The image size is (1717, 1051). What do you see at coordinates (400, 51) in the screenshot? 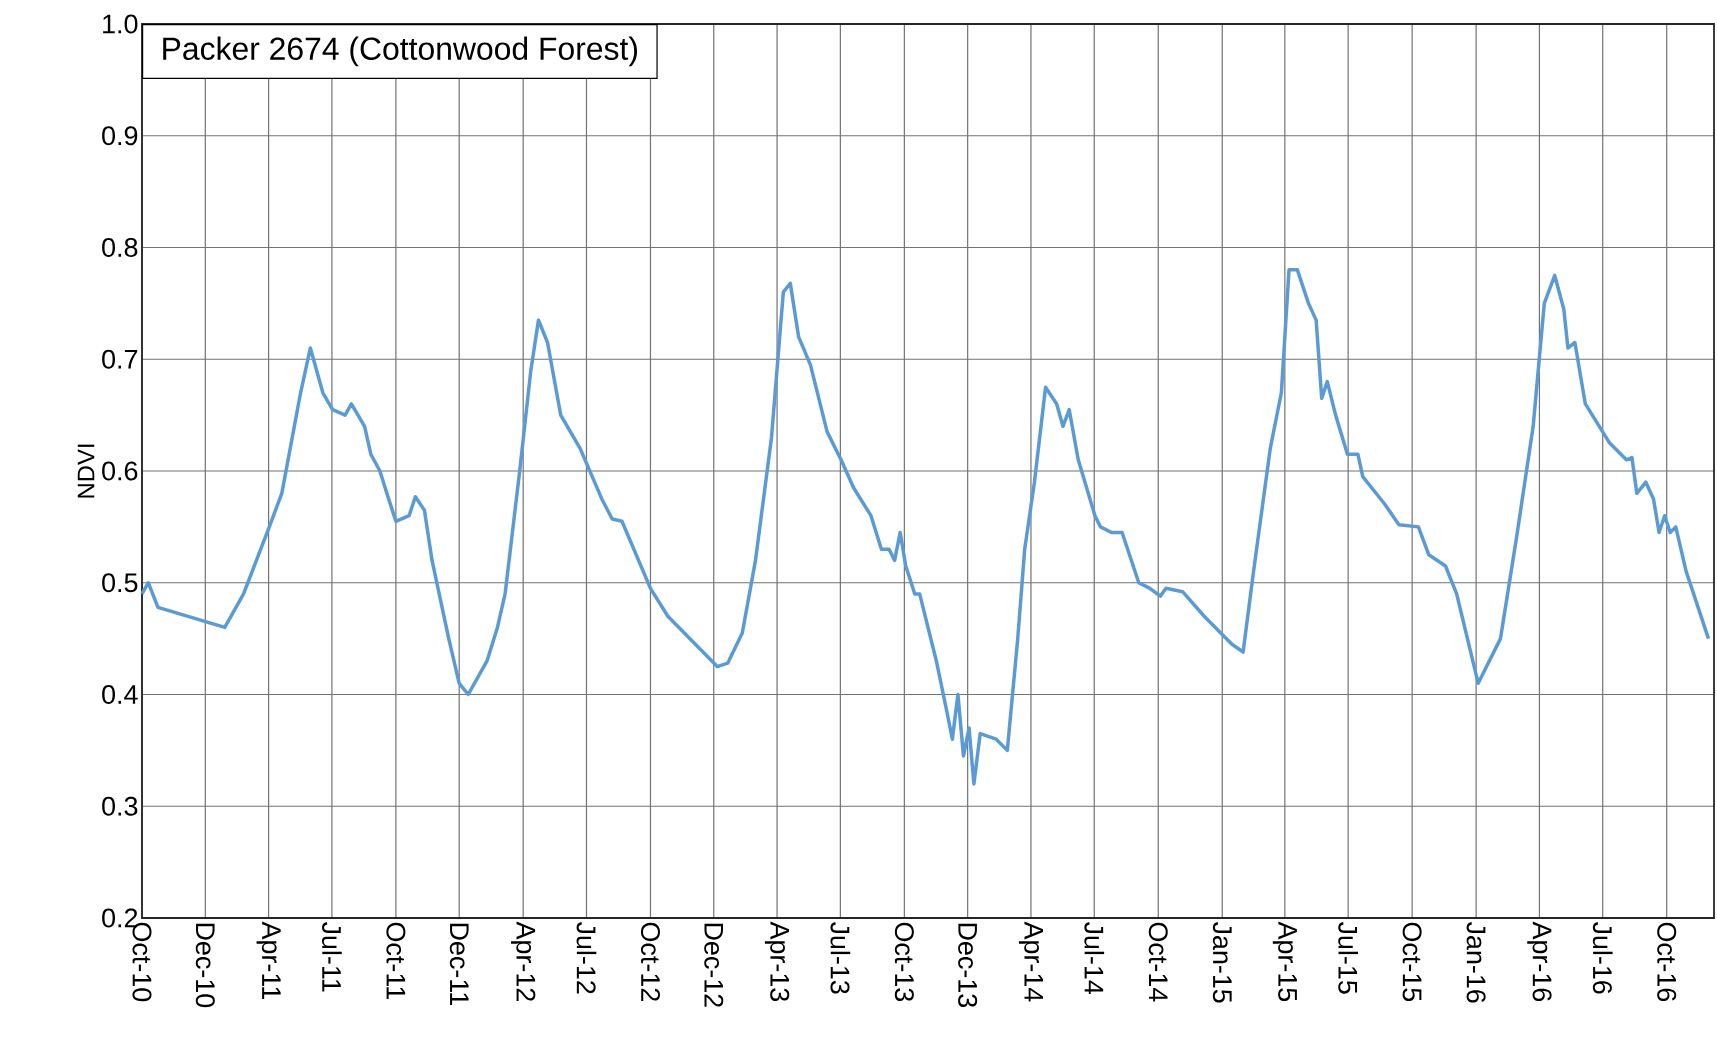
I see `chart-title: Packer 2674 (Cottonwood Forest)` at bounding box center [400, 51].